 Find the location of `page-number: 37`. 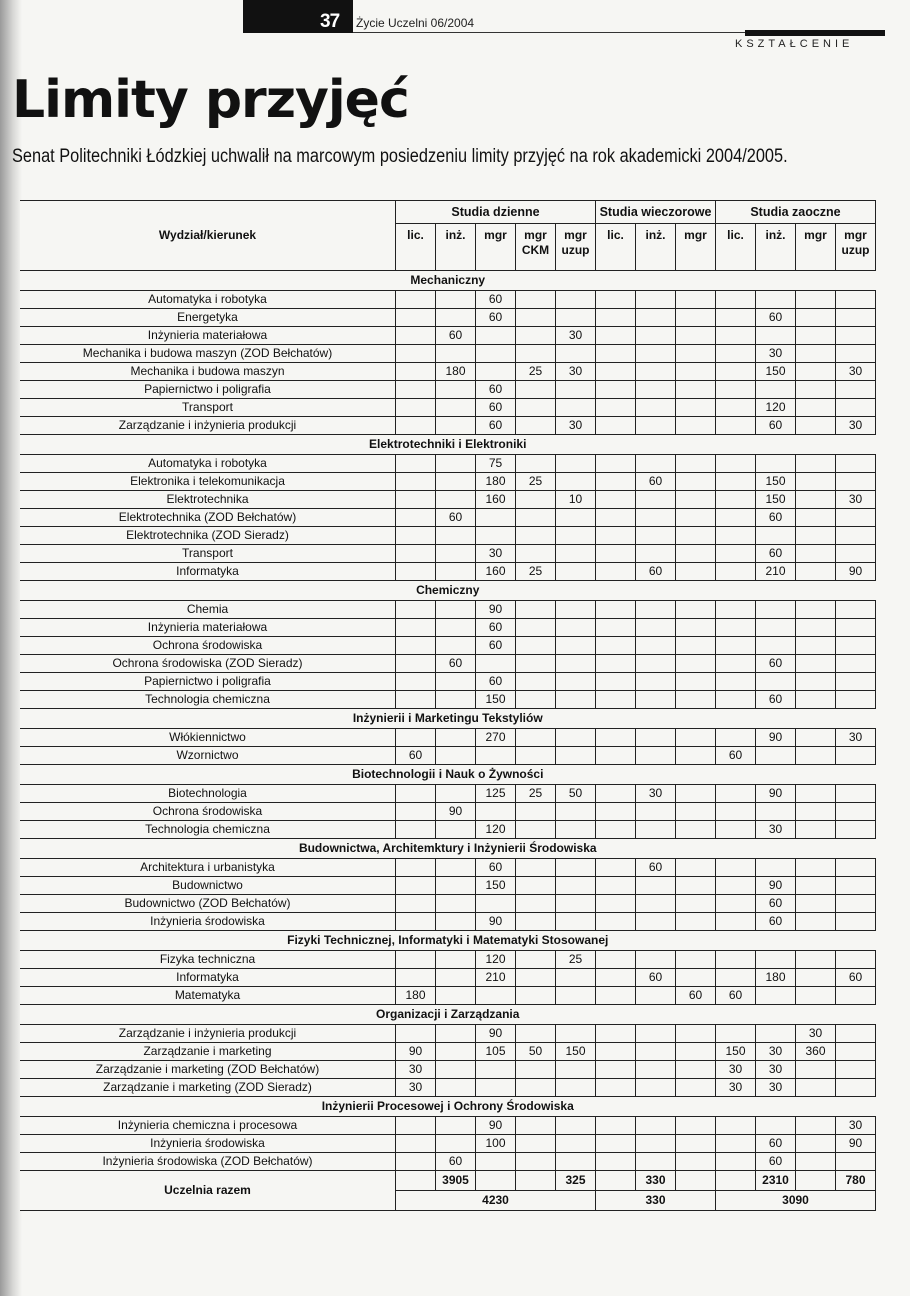

page-number: 37 is located at coordinates (330, 21).